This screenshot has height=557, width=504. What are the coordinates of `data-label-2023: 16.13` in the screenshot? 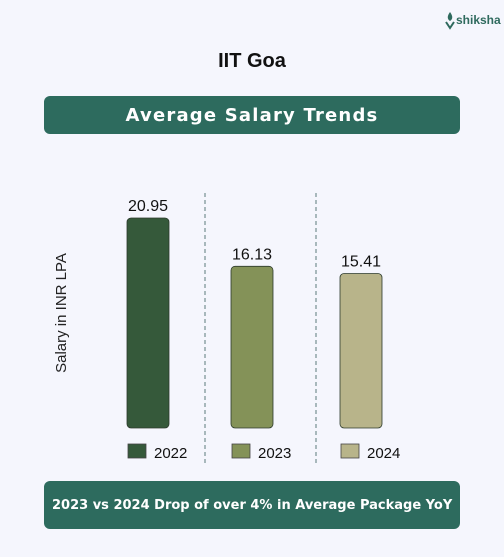 It's located at (252, 254).